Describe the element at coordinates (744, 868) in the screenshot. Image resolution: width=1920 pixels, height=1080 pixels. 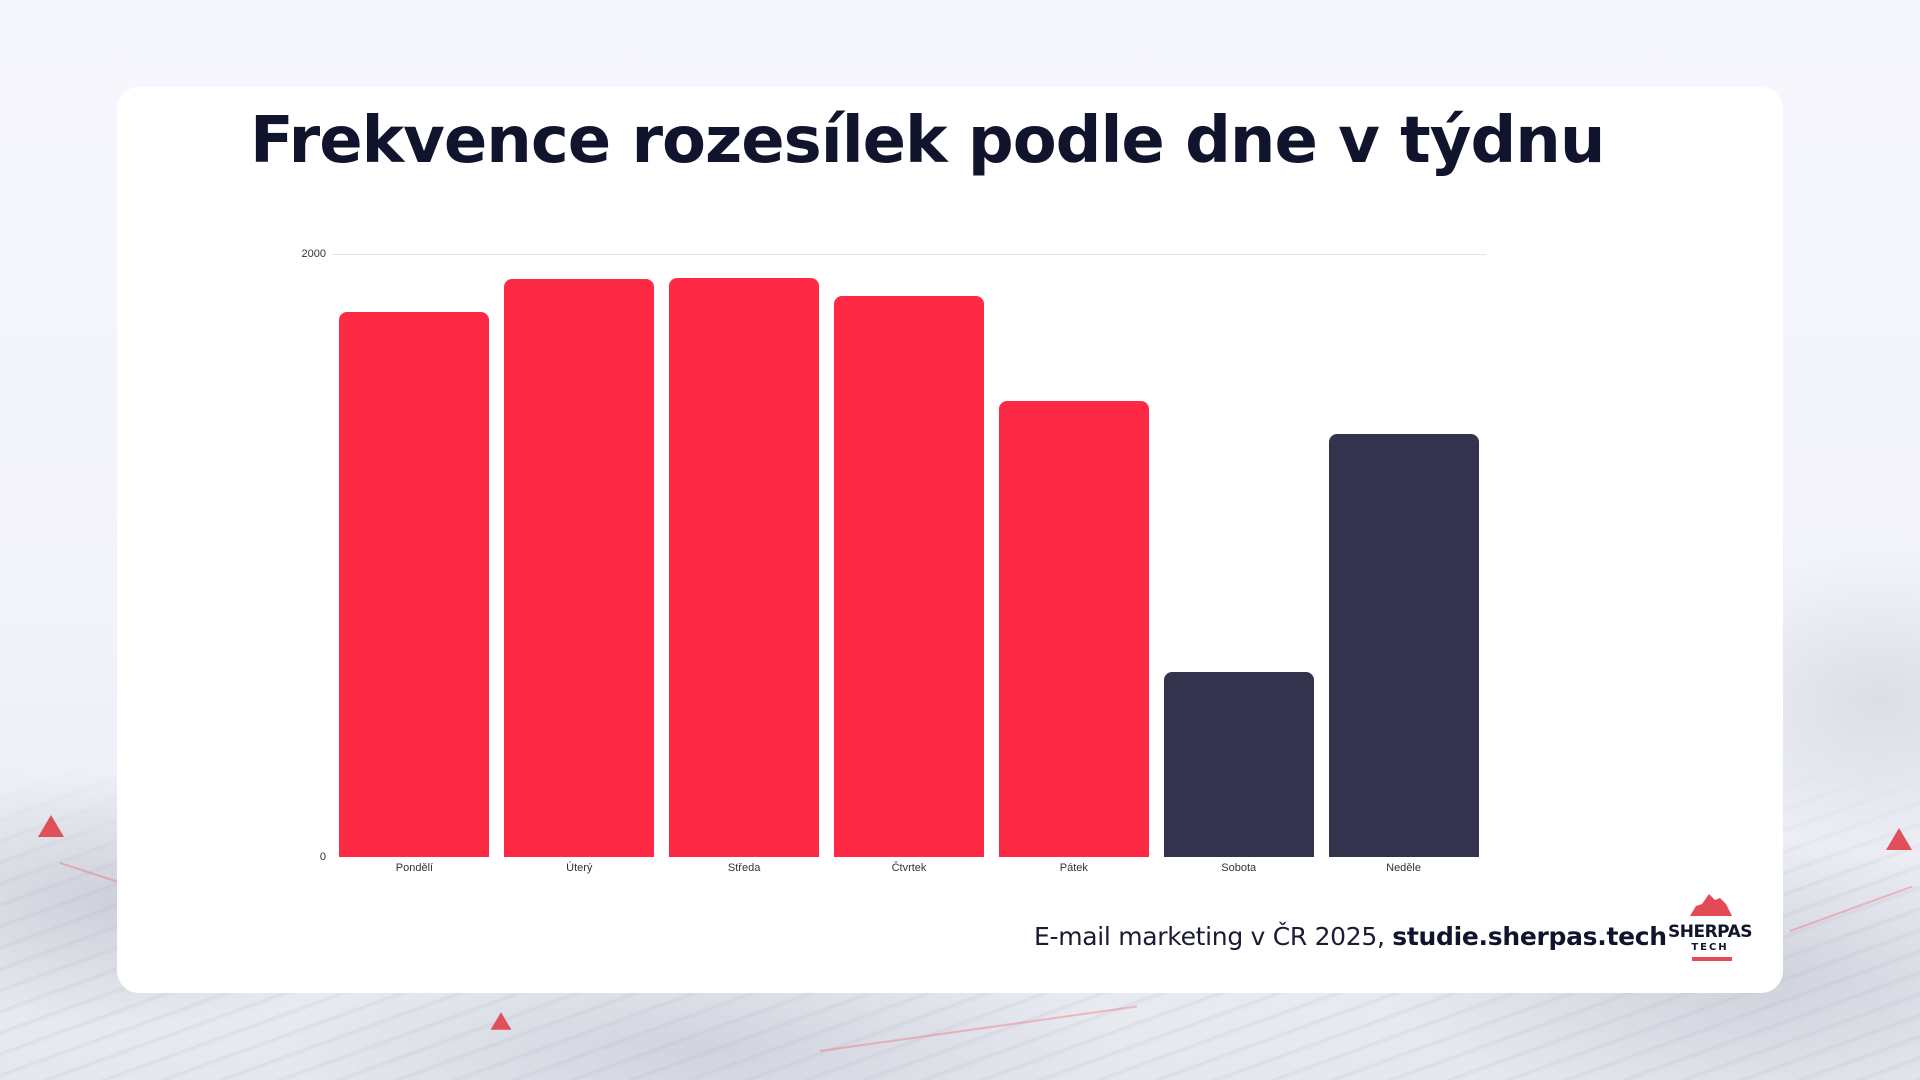
I see `x-axis-tick-label: Středa` at that location.